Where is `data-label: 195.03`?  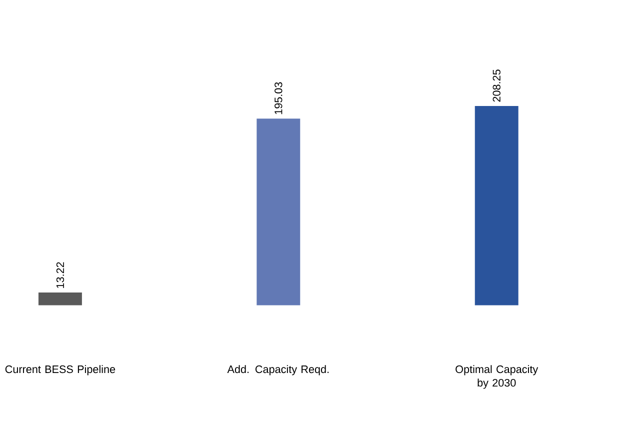 data-label: 195.03 is located at coordinates (278, 98).